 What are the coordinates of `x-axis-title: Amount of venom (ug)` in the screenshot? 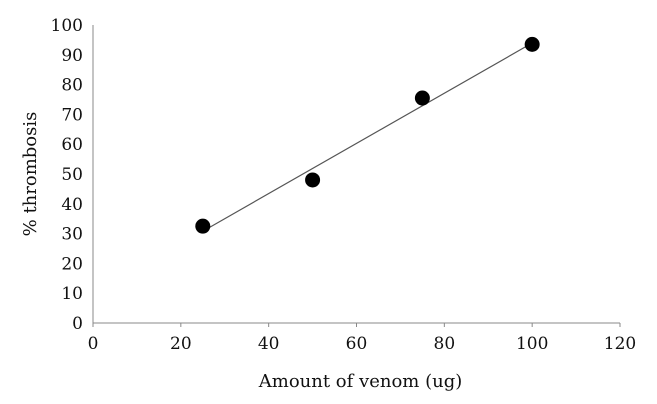 It's located at (360, 381).